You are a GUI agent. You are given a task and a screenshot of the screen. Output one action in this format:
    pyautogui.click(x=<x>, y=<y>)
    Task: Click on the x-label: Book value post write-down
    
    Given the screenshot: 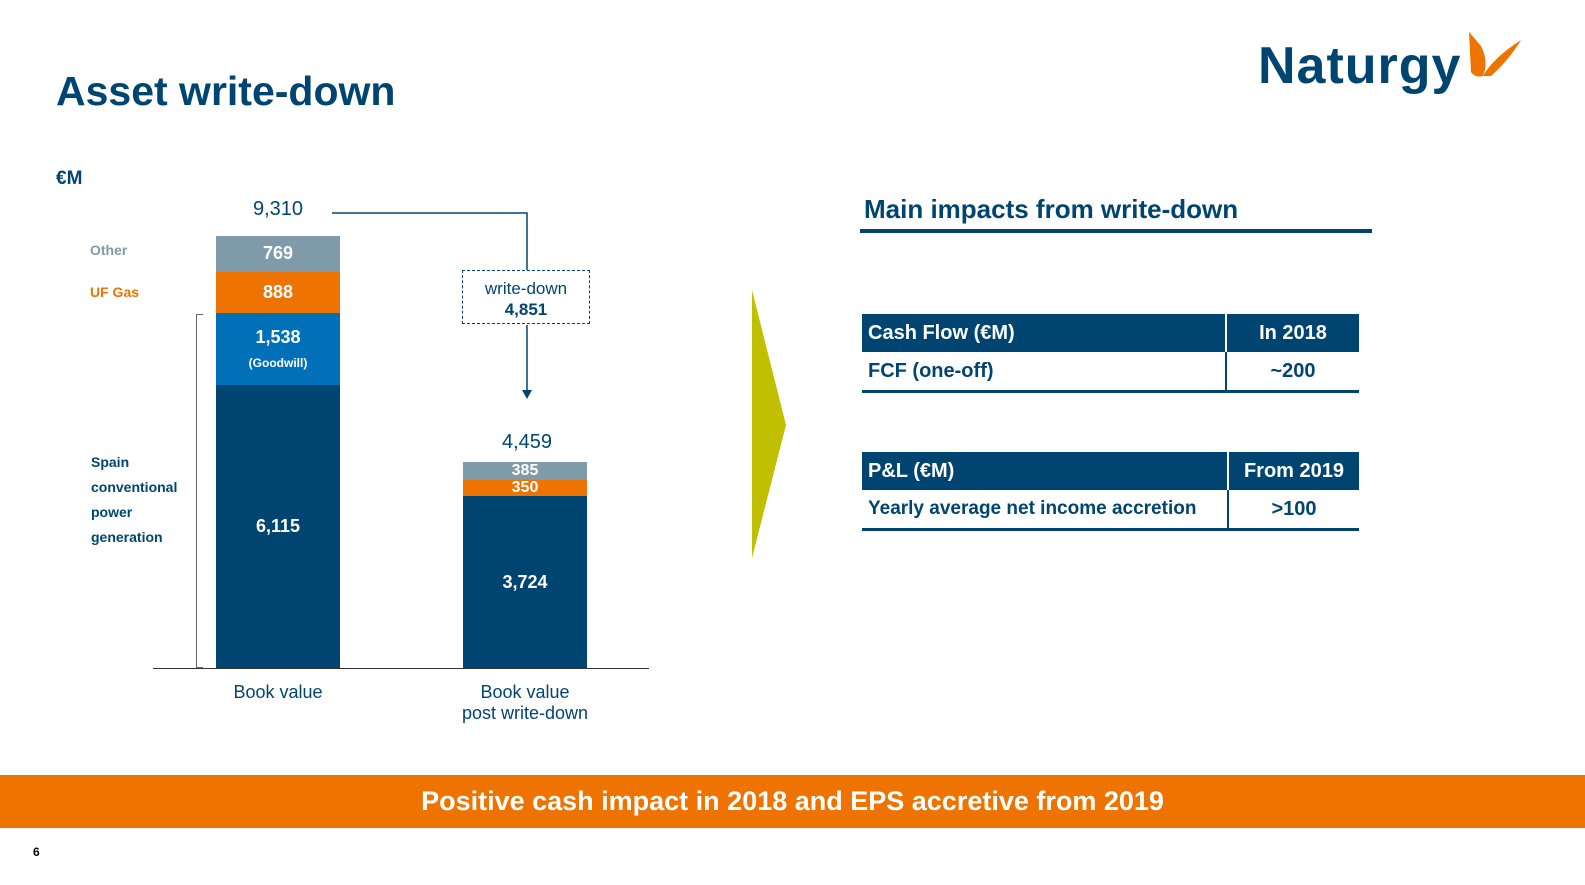 What is the action you would take?
    pyautogui.click(x=525, y=703)
    